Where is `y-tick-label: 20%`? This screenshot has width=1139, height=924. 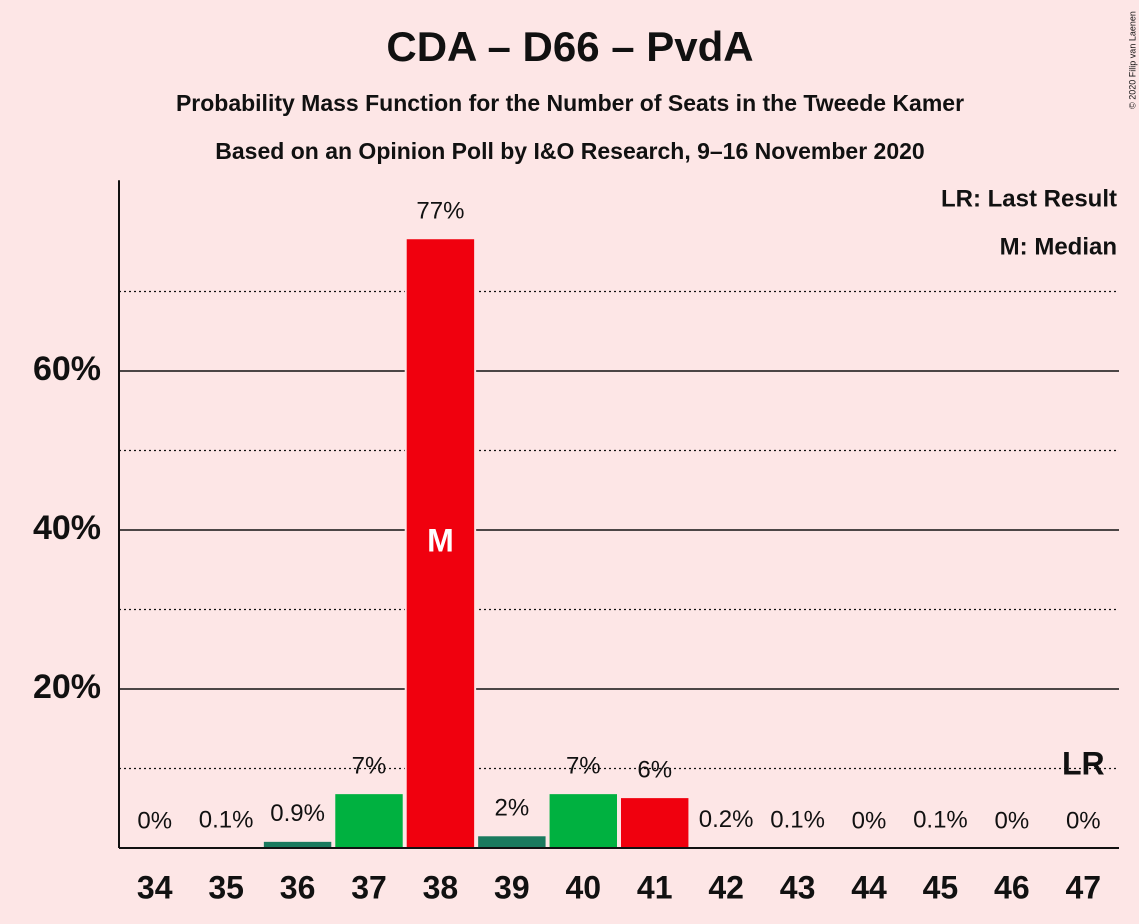 y-tick-label: 20% is located at coordinates (67, 687).